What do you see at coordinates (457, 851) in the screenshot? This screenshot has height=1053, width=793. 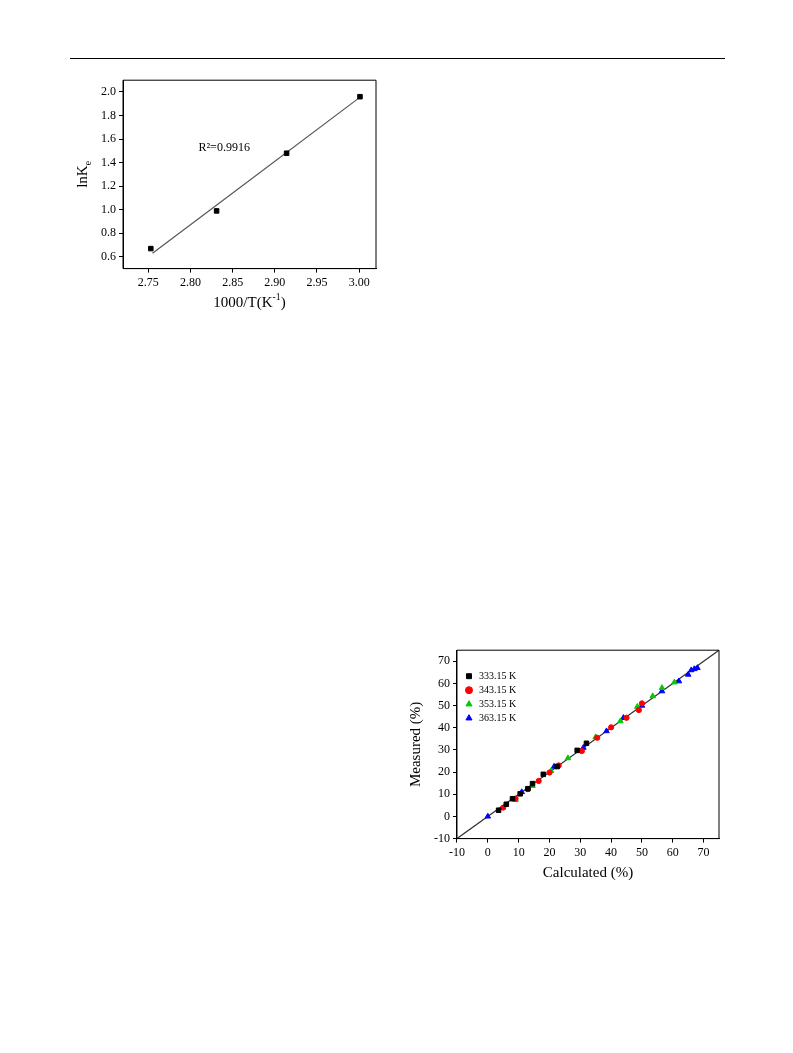 I see `x-tick-label: -10` at bounding box center [457, 851].